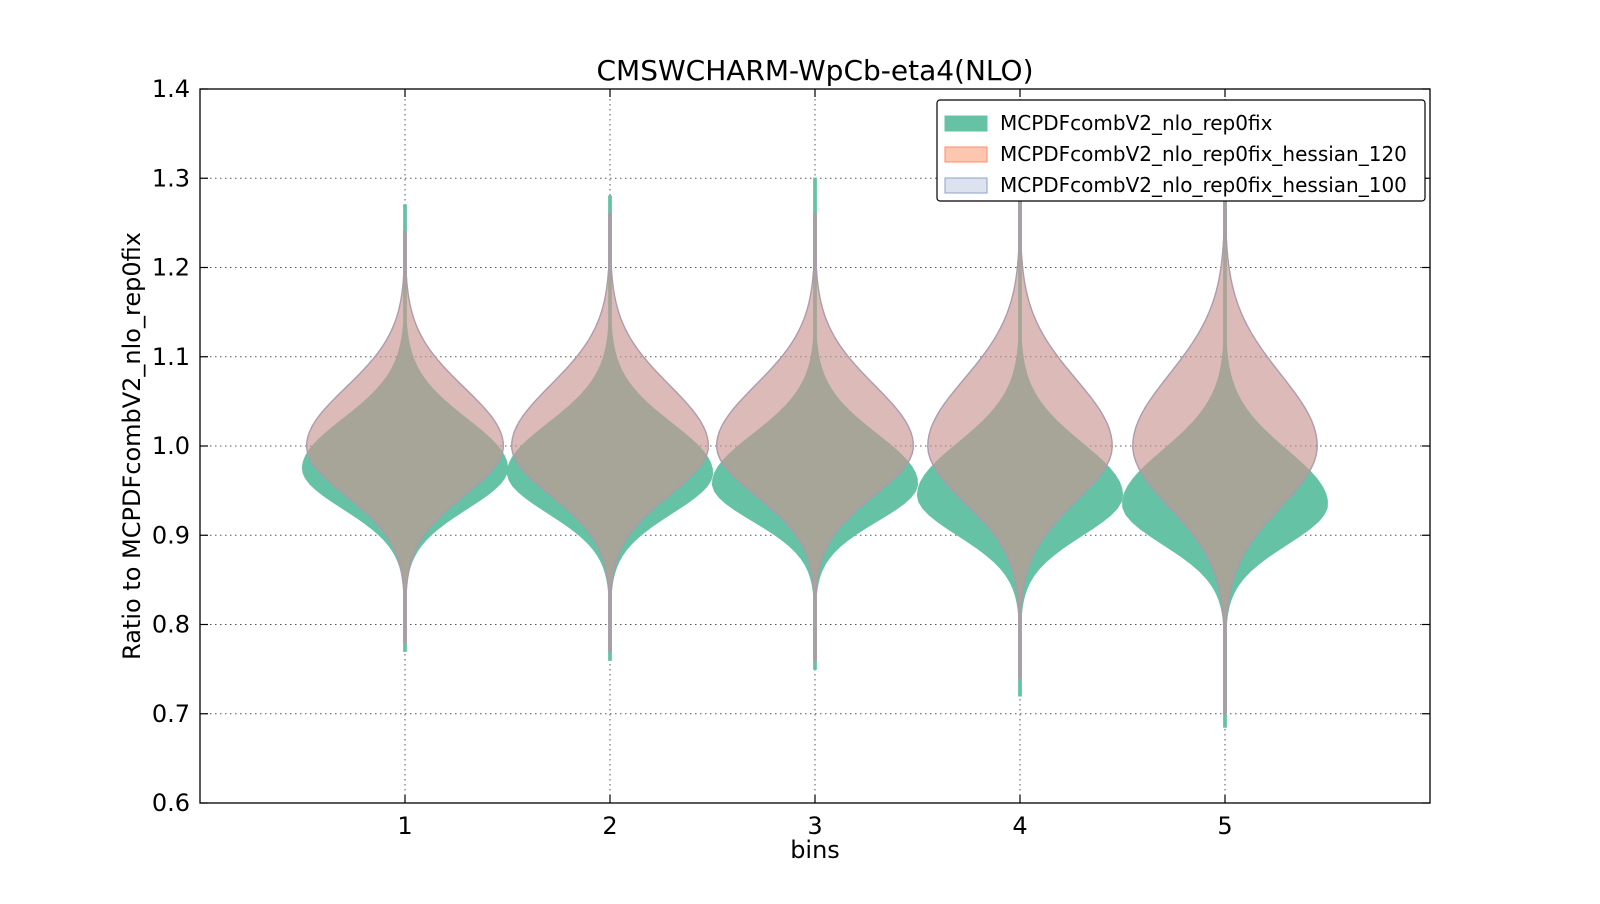 The height and width of the screenshot is (904, 1600). What do you see at coordinates (132, 446) in the screenshot?
I see `y-axis-label: Ratio to MCPDFcombV2_nlo_rep0fix` at bounding box center [132, 446].